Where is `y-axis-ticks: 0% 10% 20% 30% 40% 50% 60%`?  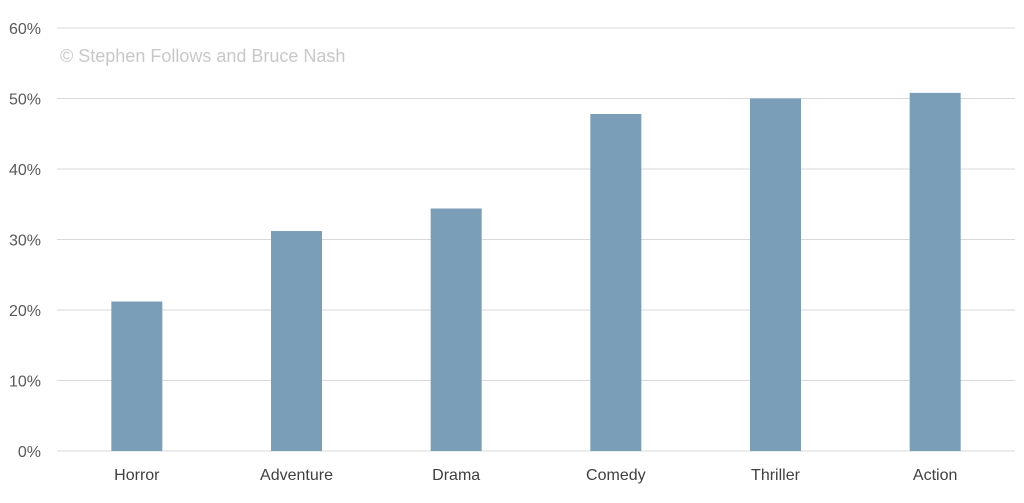 y-axis-ticks: 0% 10% 20% 30% 40% 50% 60% is located at coordinates (25, 241).